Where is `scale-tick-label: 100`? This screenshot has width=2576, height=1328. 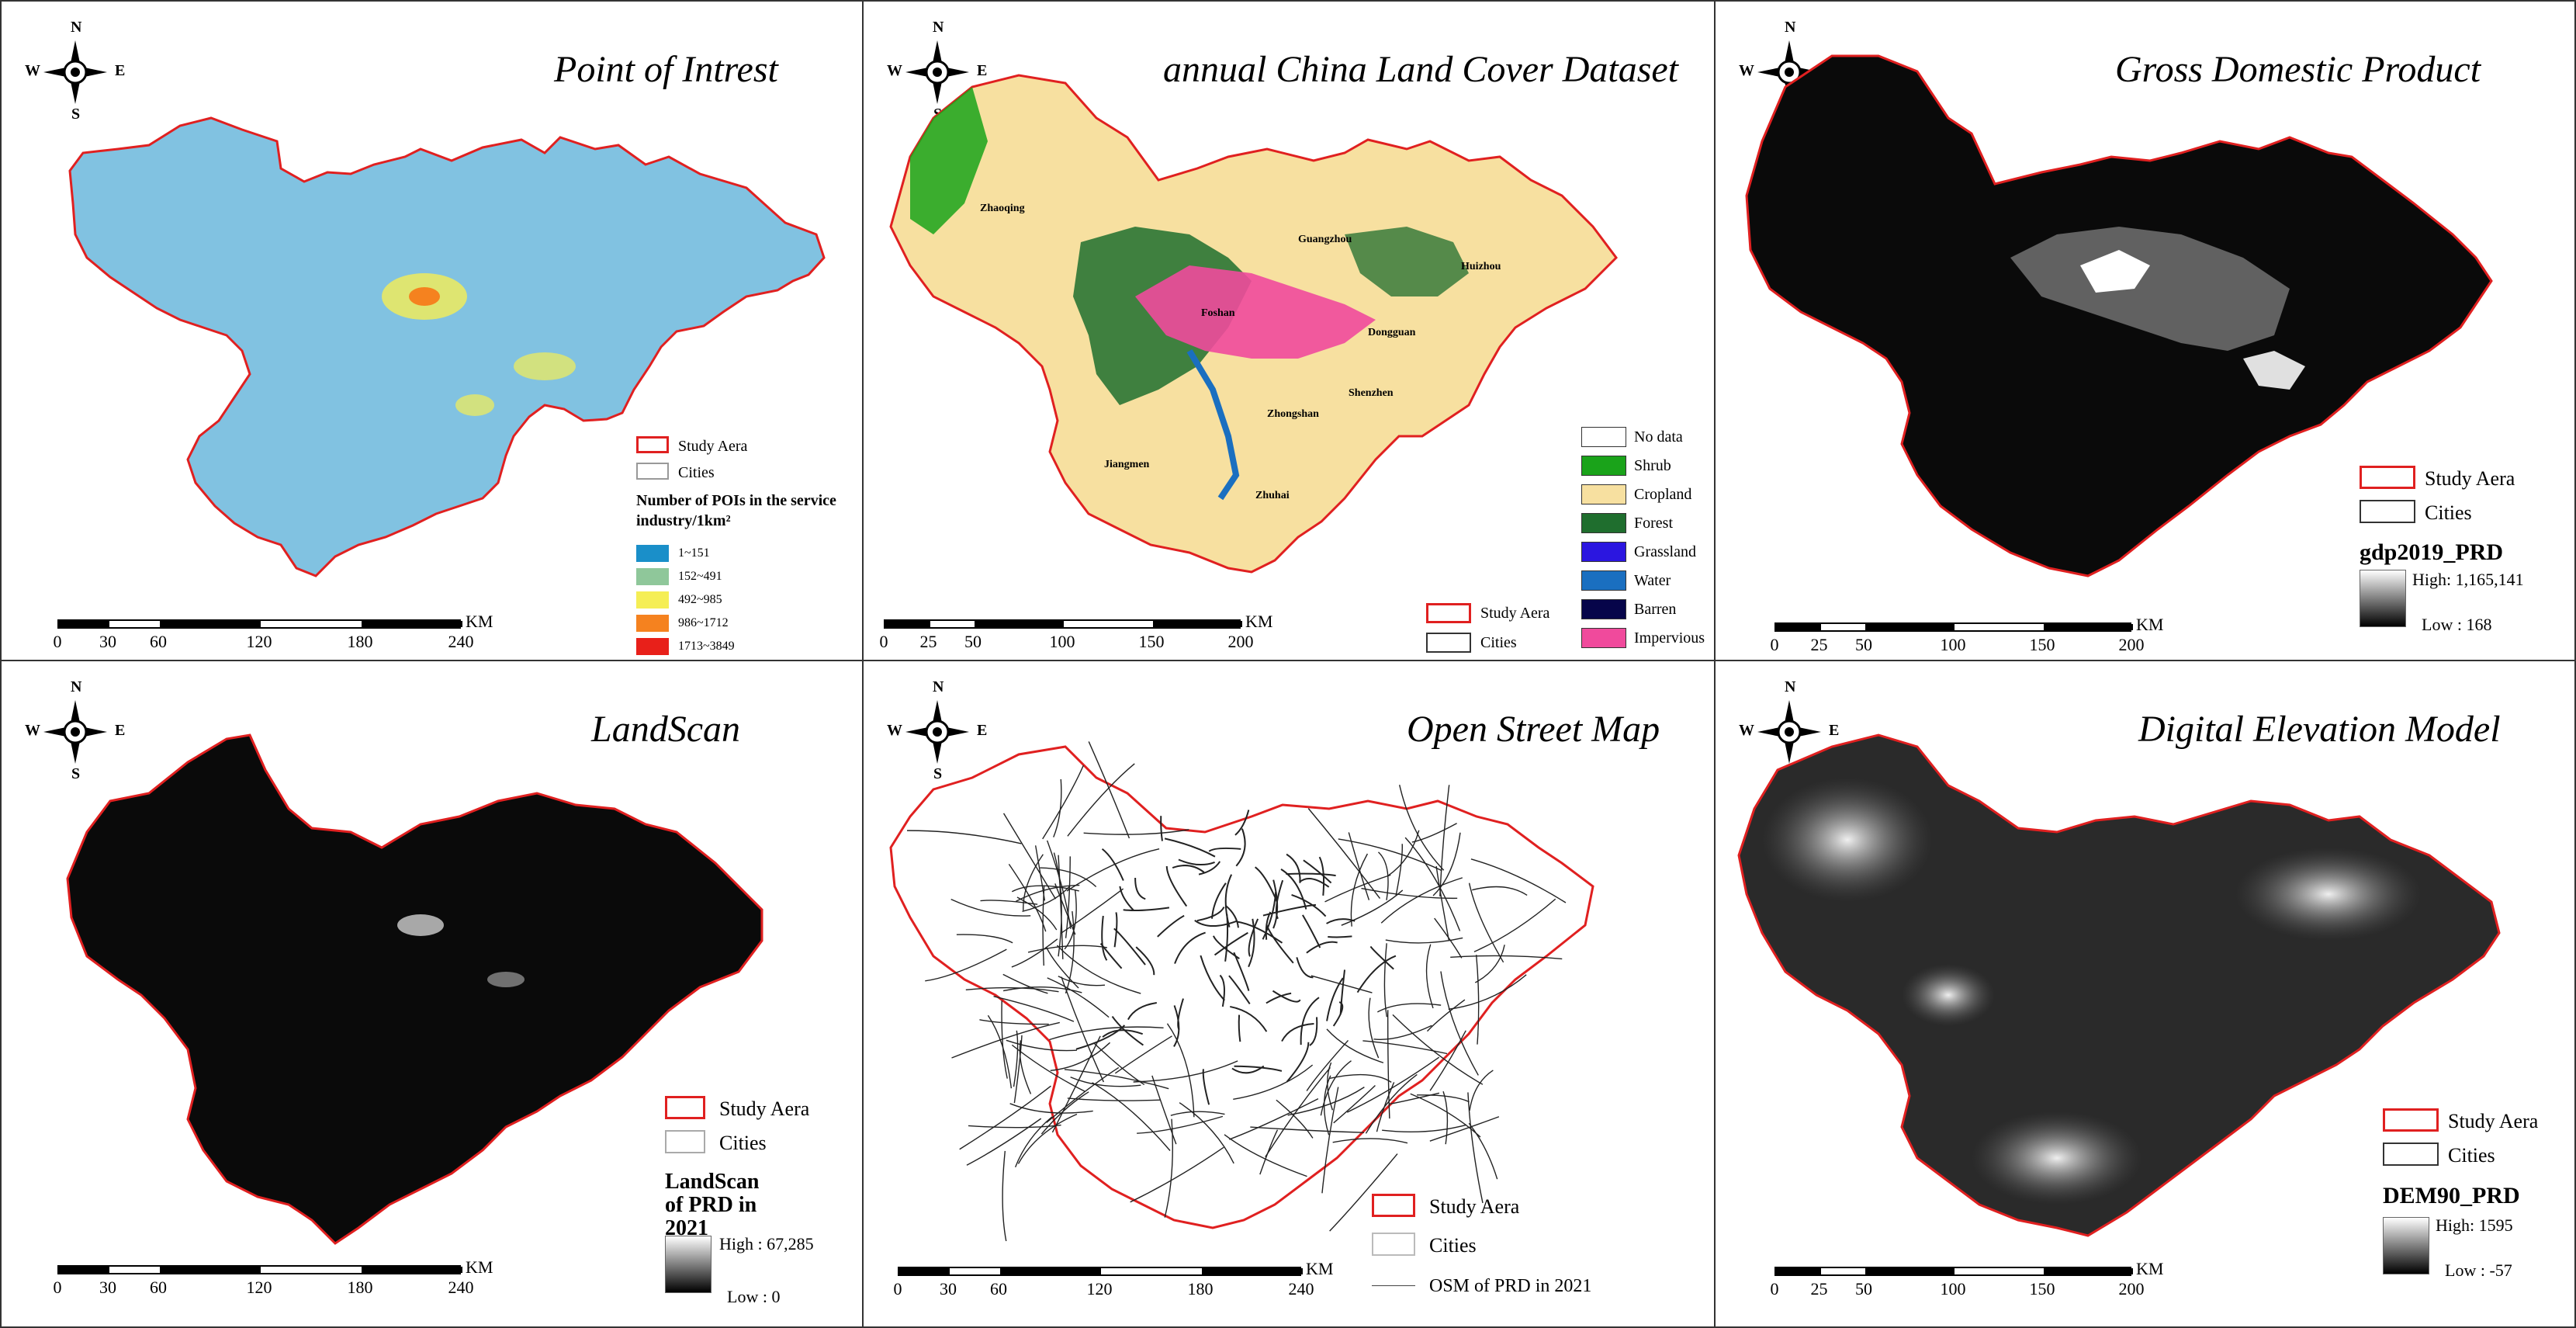
scale-tick-label: 100 is located at coordinates (1953, 1289).